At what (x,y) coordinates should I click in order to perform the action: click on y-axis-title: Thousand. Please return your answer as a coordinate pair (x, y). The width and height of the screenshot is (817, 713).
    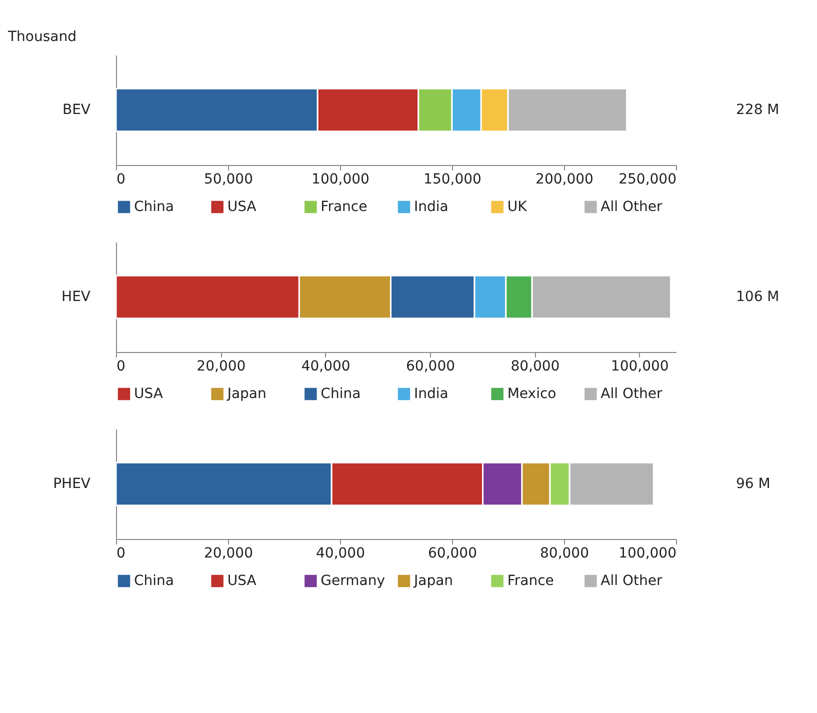
    Looking at the image, I should click on (41, 37).